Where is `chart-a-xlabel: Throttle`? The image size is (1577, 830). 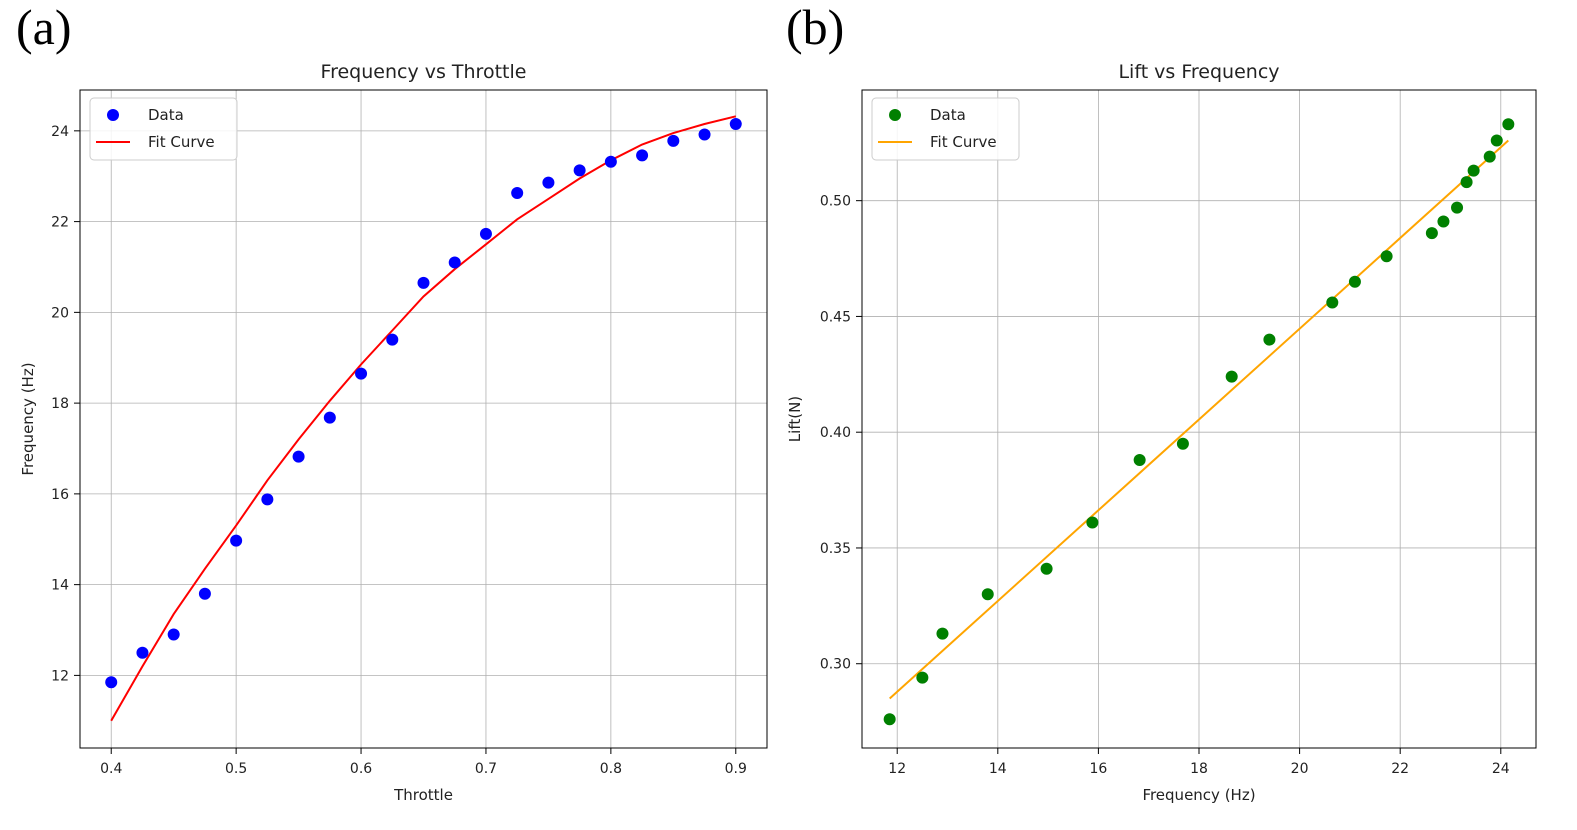 chart-a-xlabel: Throttle is located at coordinates (423, 795).